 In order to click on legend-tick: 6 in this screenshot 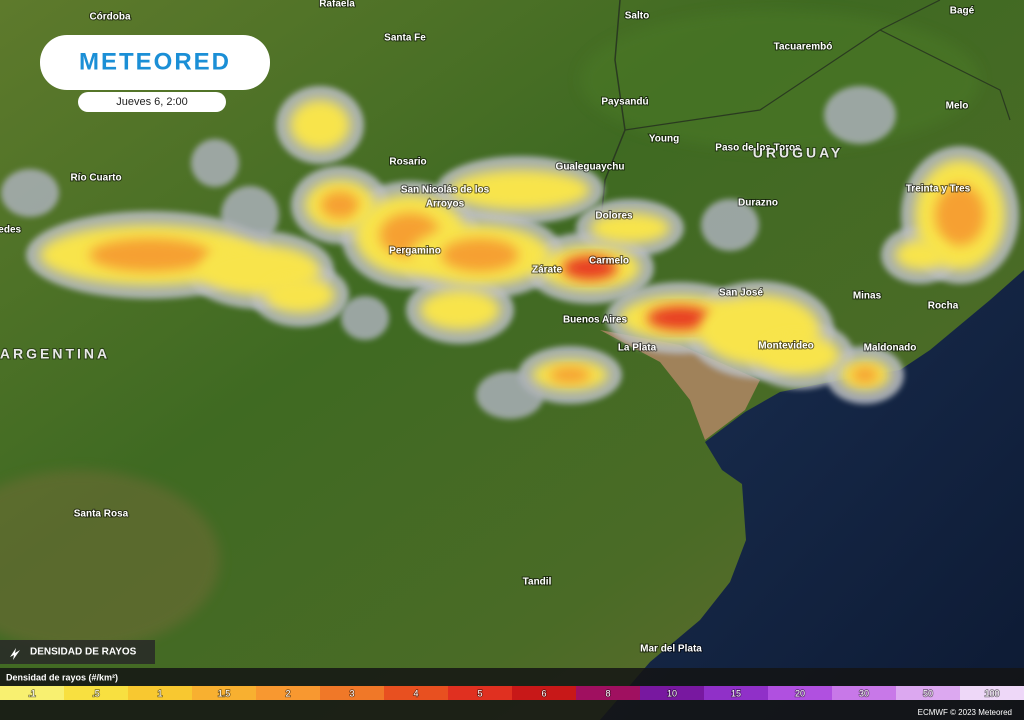, I will do `click(543, 693)`.